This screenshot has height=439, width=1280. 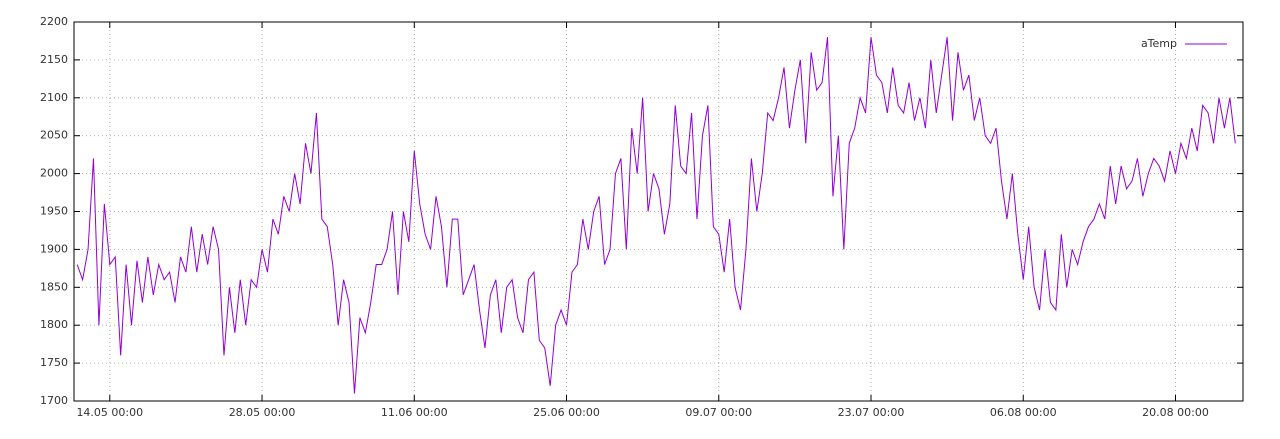 I want to click on x-tick-label: 20.08 00:00, so click(x=1175, y=412).